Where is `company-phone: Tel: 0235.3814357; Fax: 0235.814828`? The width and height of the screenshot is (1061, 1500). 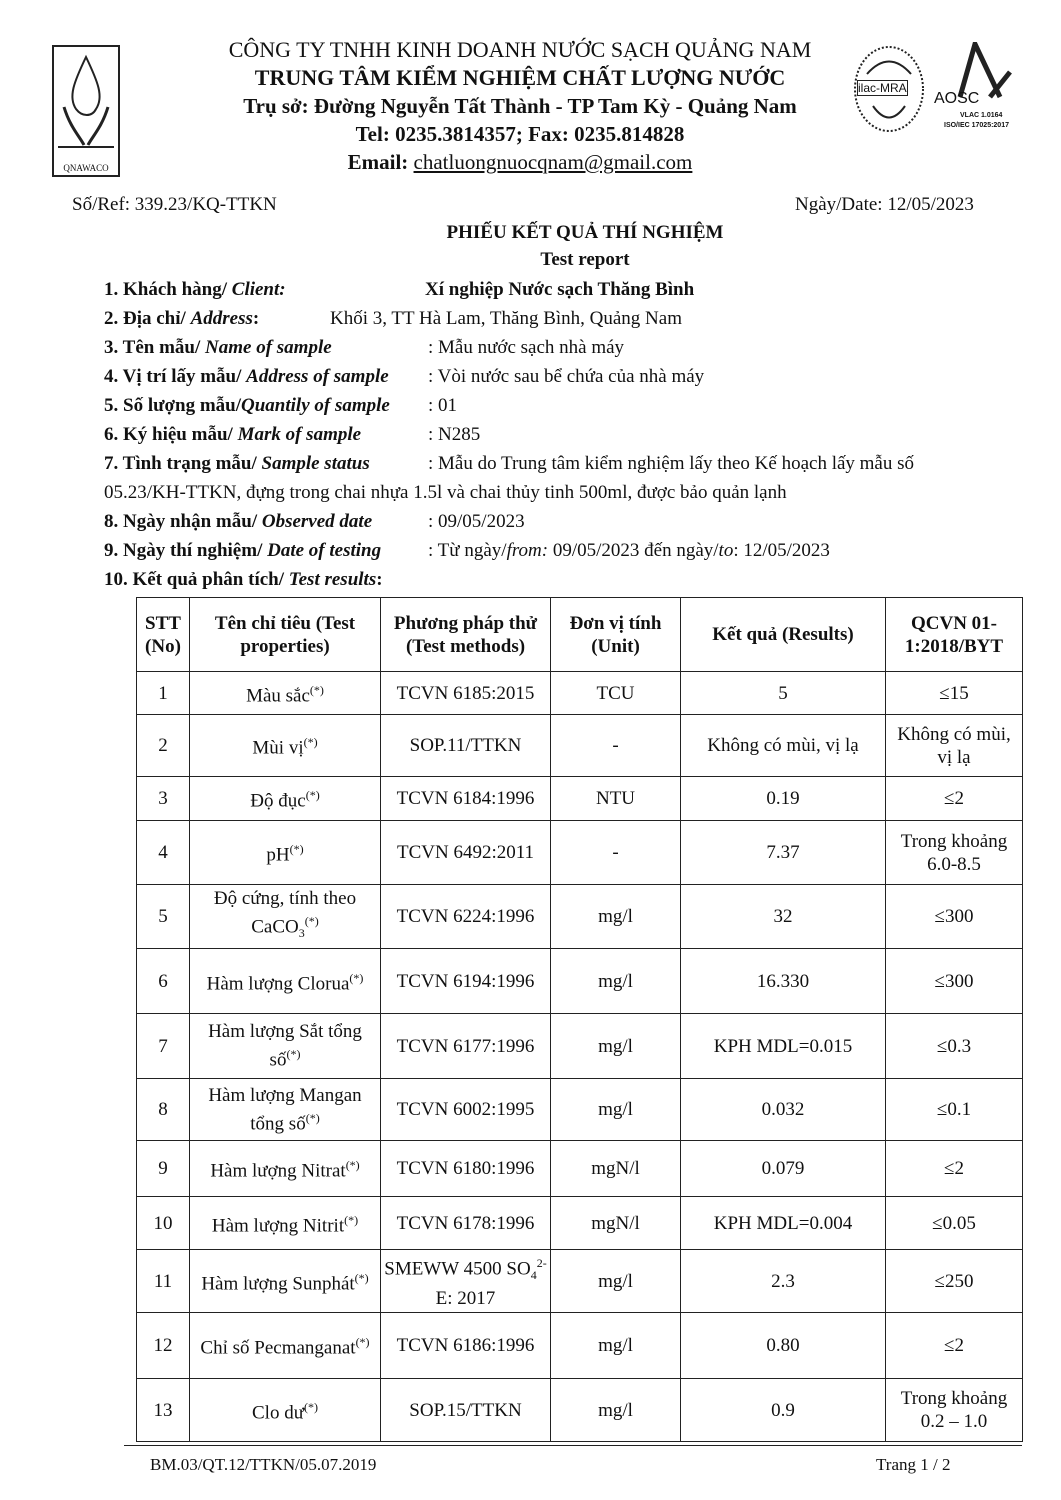
company-phone: Tel: 0235.3814357; Fax: 0235.814828 is located at coordinates (520, 134).